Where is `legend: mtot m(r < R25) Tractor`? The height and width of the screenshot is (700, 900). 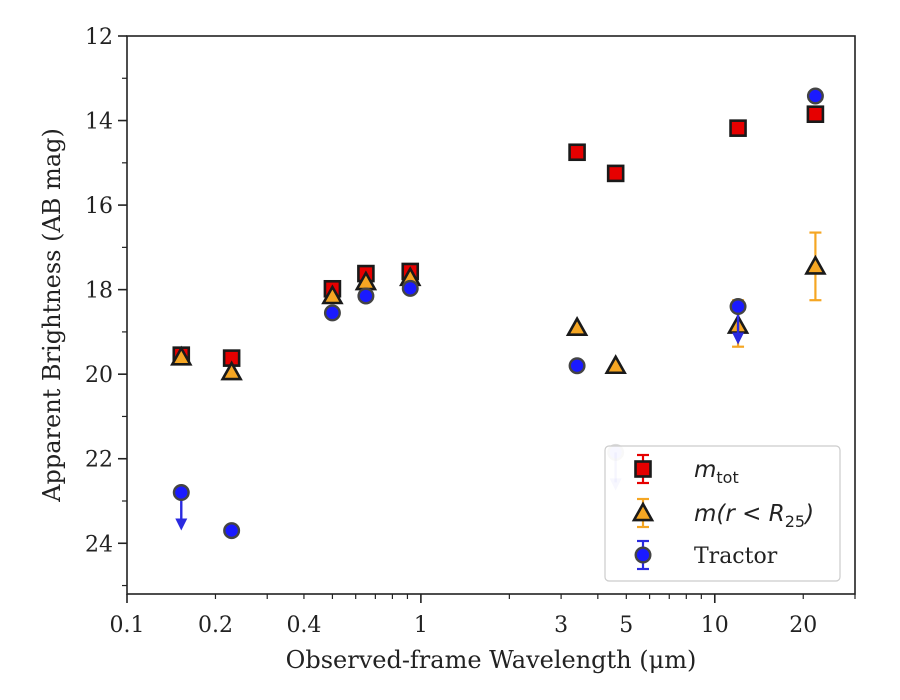
legend: mtot m(r < R25) Tractor is located at coordinates (722, 513).